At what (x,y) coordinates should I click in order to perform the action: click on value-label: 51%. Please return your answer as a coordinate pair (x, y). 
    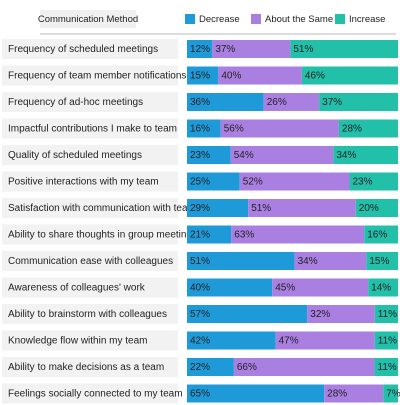
    Looking at the image, I should click on (200, 261).